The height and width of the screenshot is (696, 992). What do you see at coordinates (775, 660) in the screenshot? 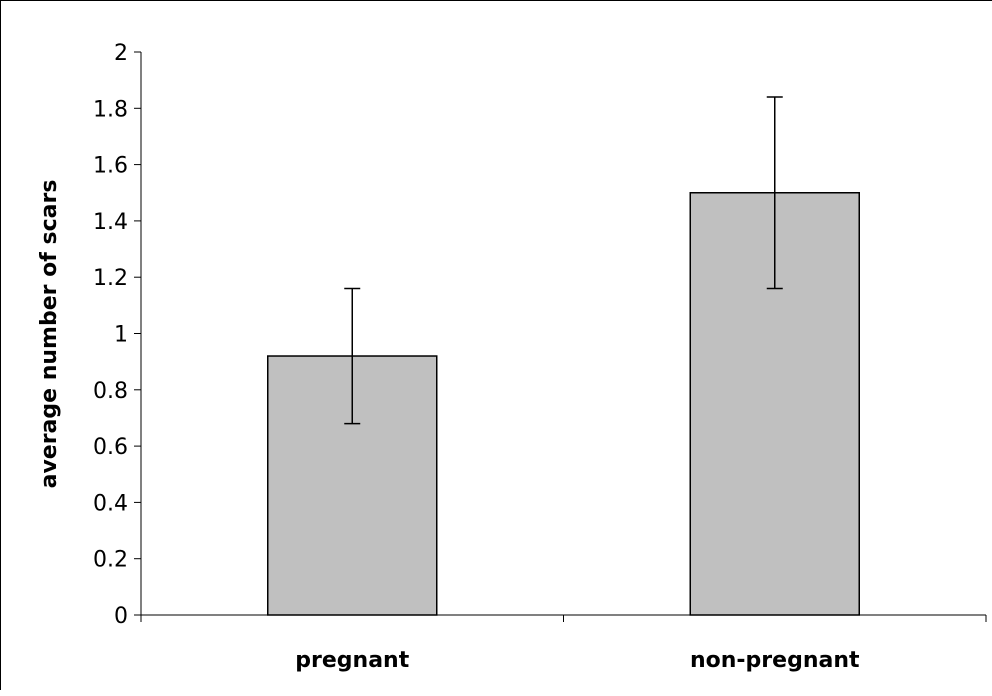
I see `x-category-label: non-pregnant` at bounding box center [775, 660].